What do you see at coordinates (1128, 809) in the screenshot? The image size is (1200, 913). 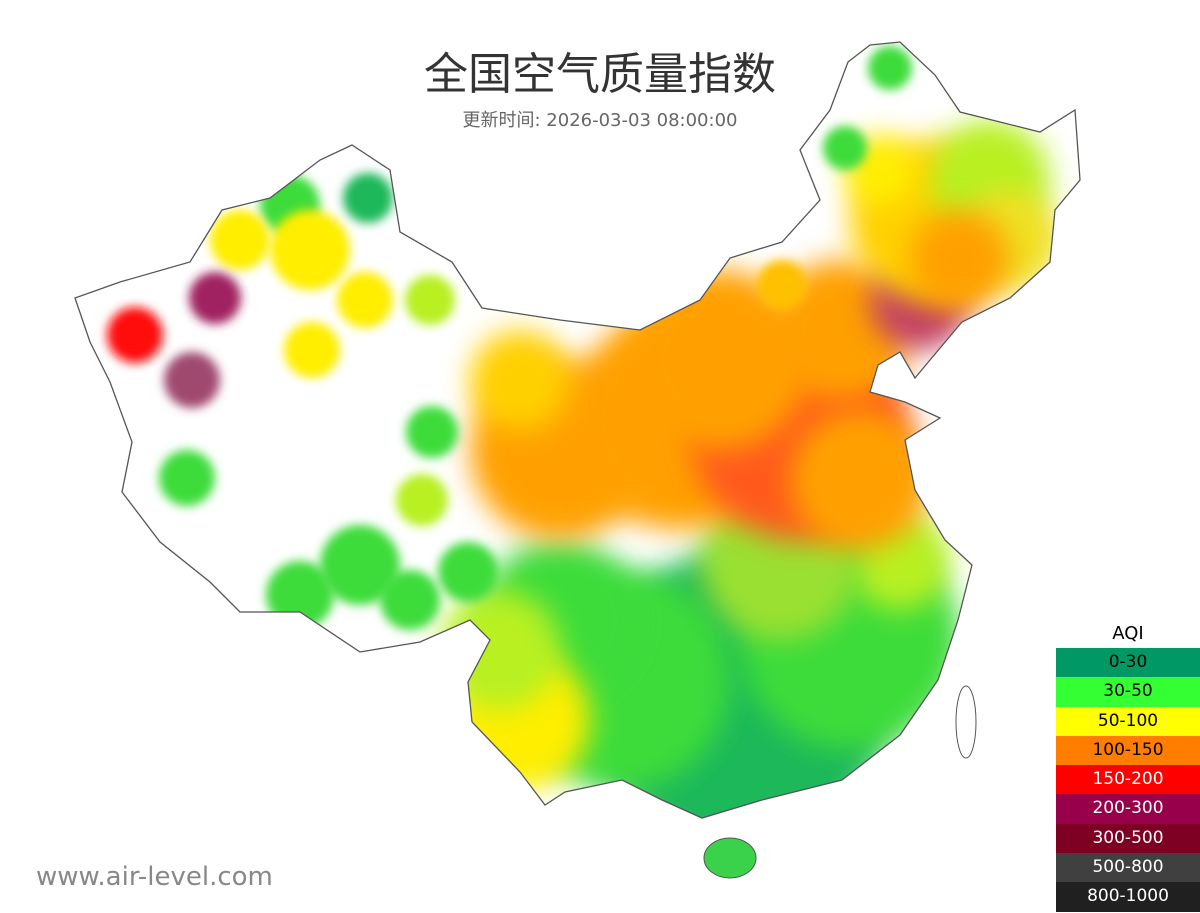 I see `legend-item: 200-300` at bounding box center [1128, 809].